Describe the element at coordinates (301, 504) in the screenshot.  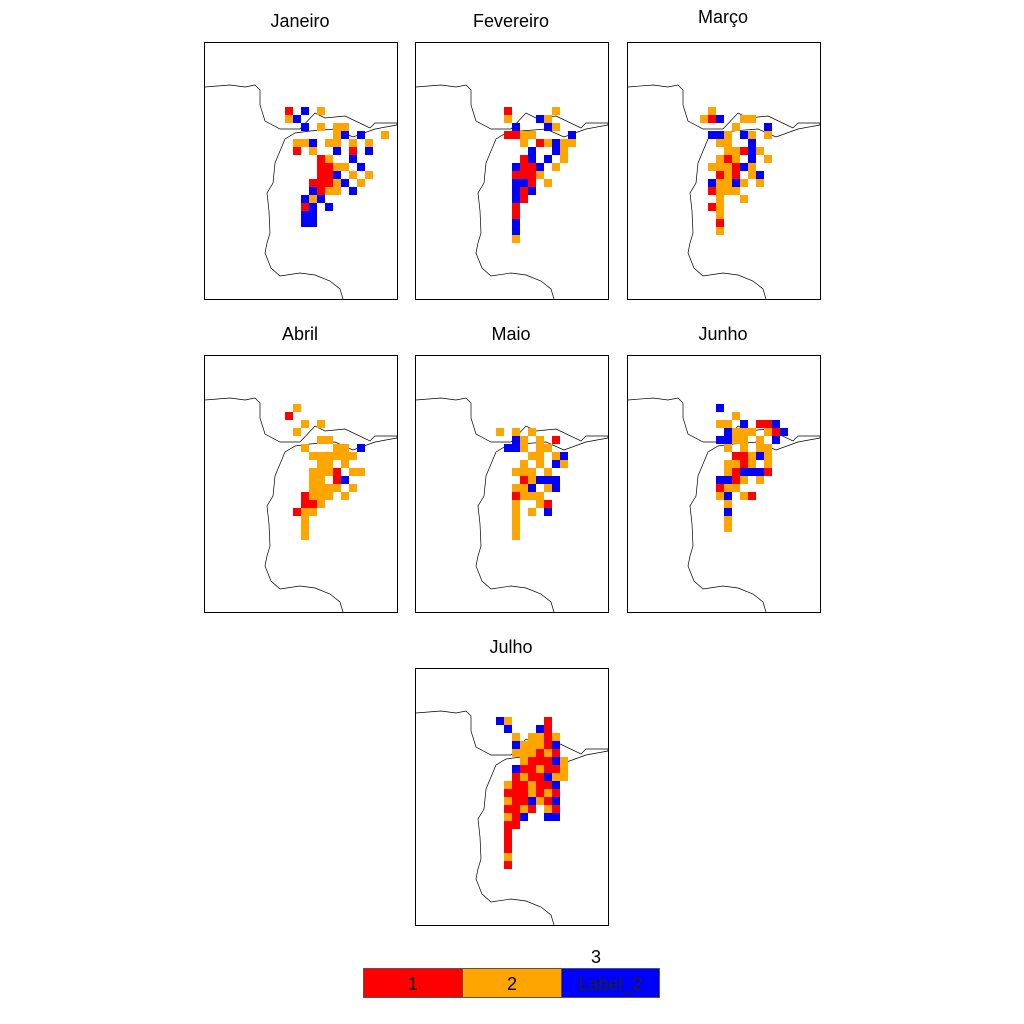
I see `coastline` at that location.